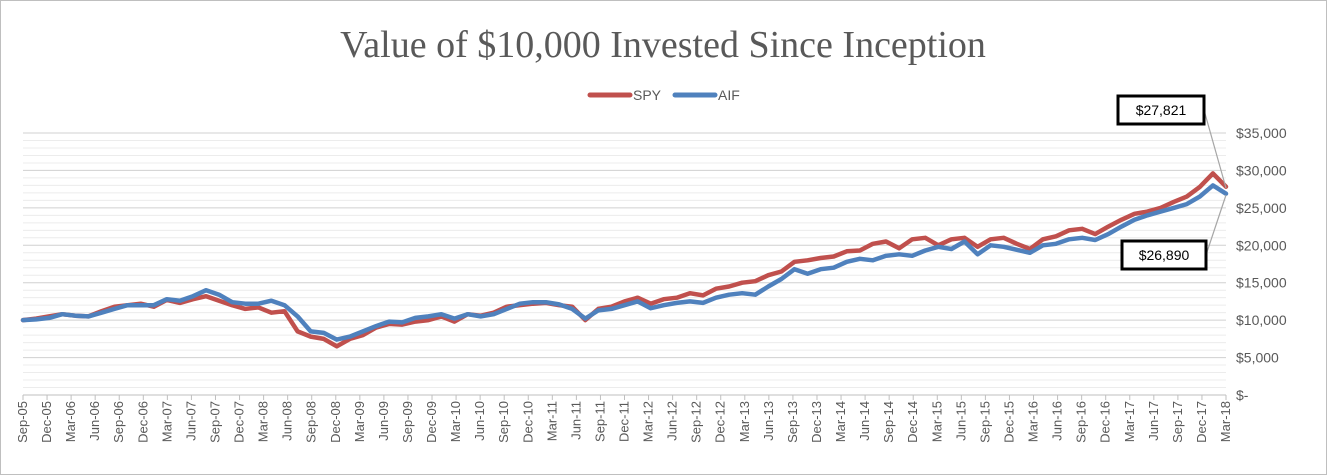 The height and width of the screenshot is (475, 1327). I want to click on x-tick-label: Mar-10, so click(455, 421).